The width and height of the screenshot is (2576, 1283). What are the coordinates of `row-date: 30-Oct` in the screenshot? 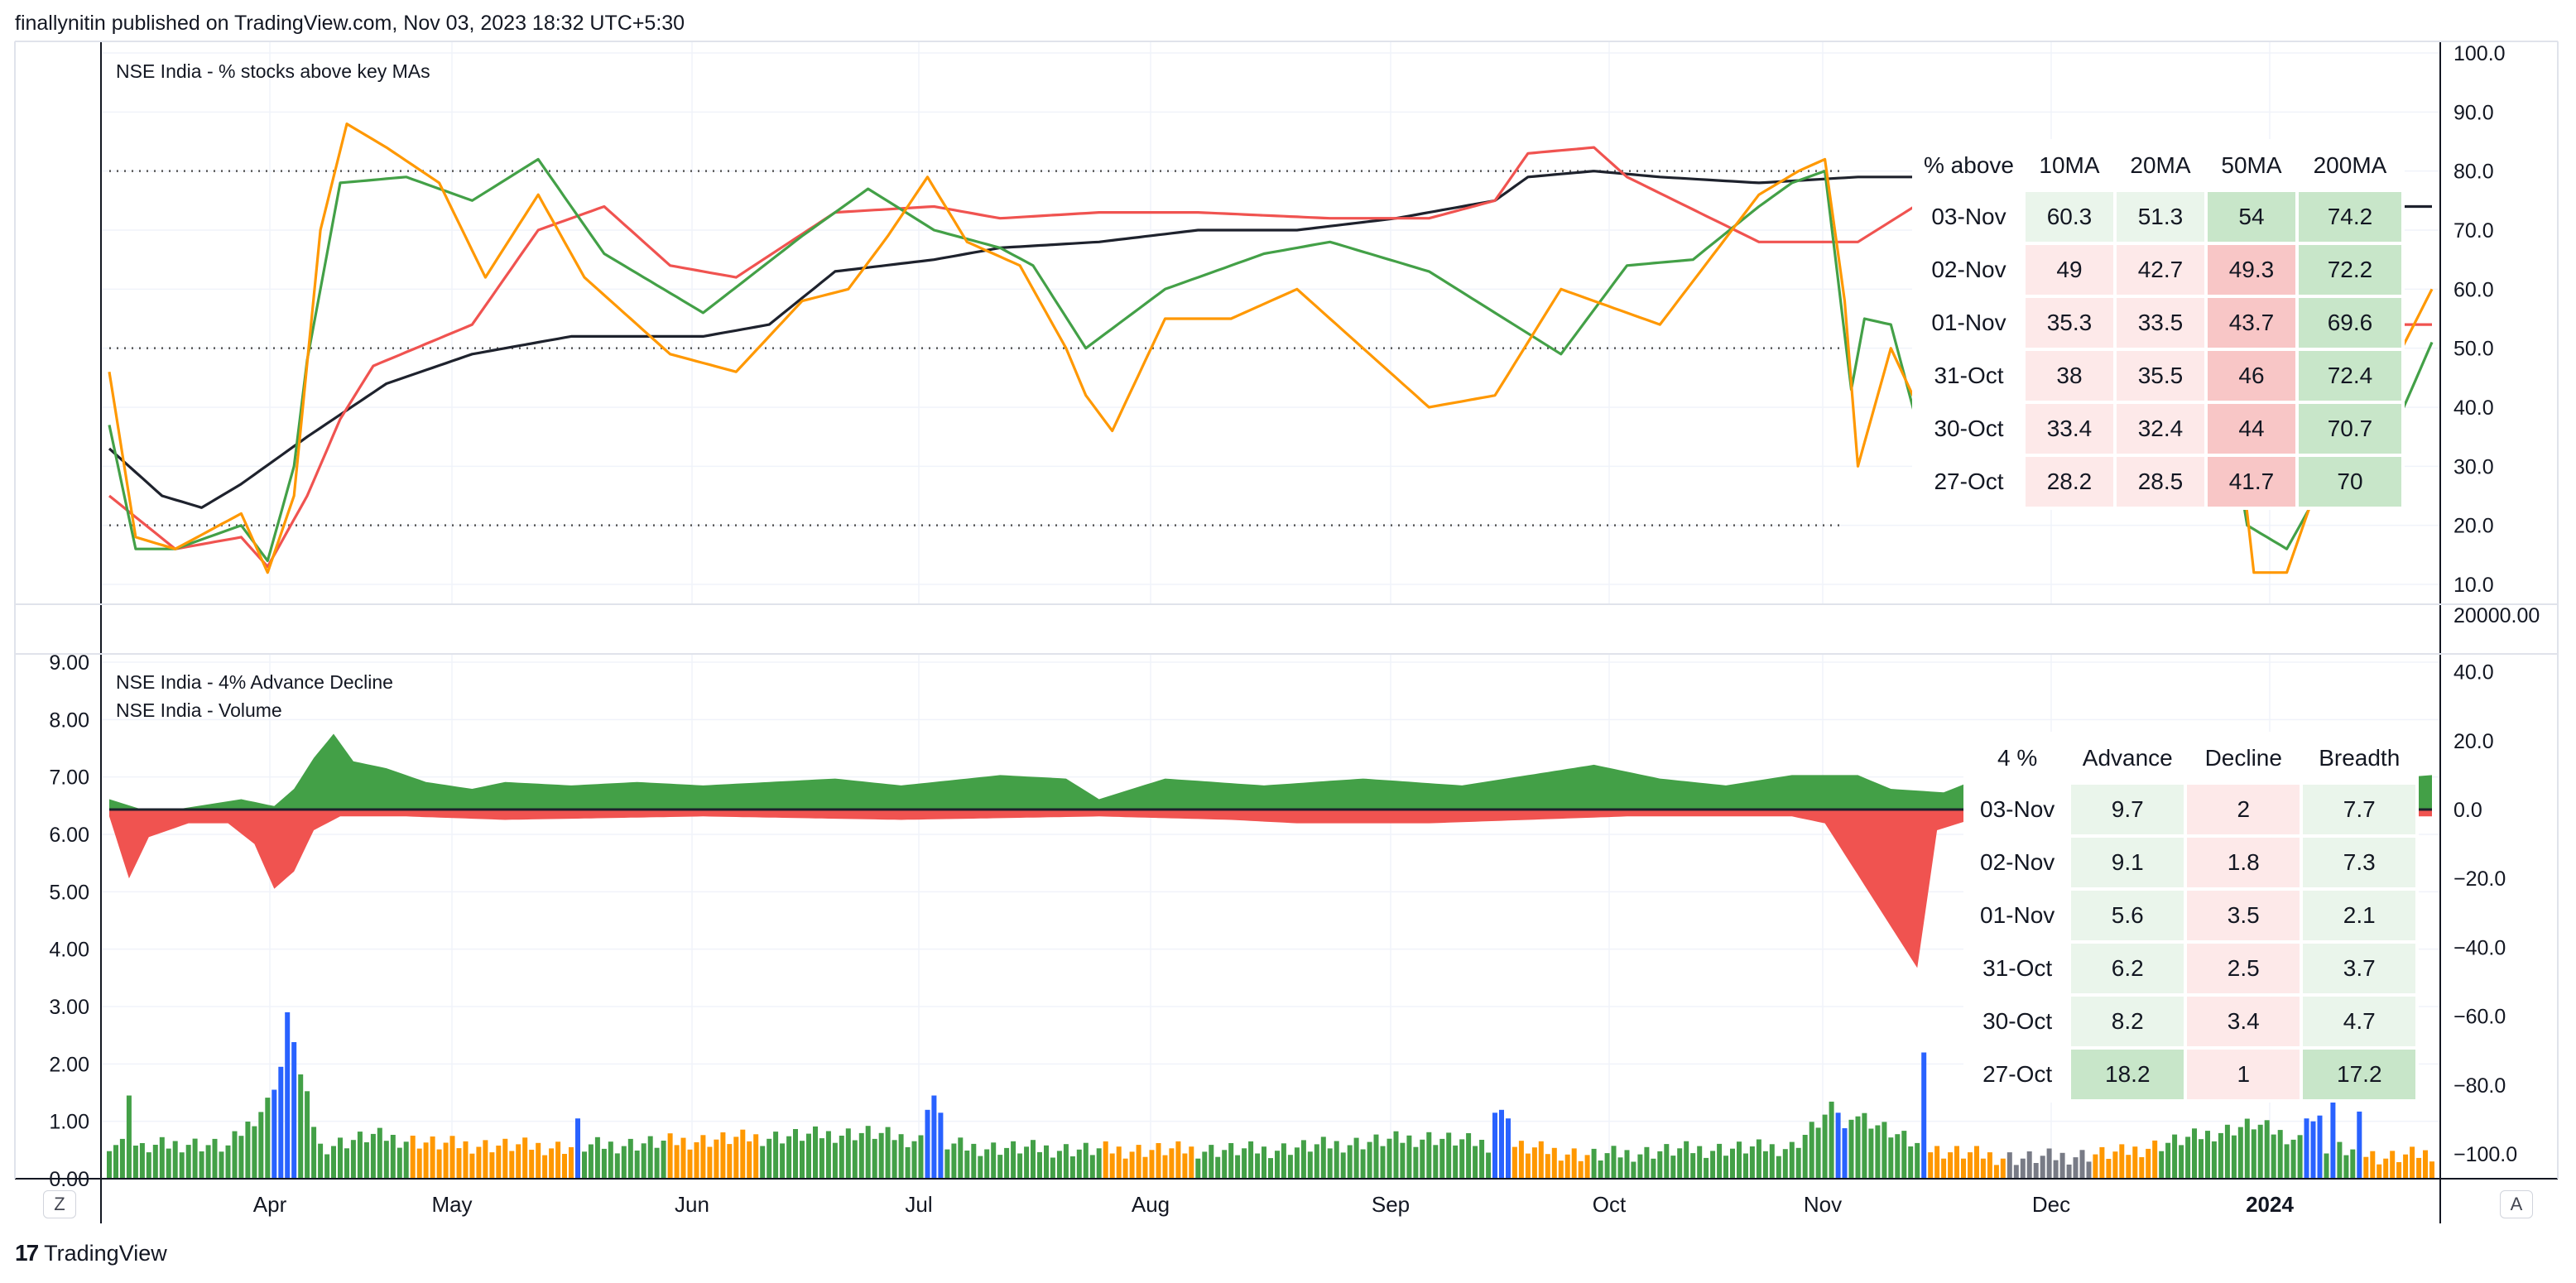 It's located at (2017, 1021).